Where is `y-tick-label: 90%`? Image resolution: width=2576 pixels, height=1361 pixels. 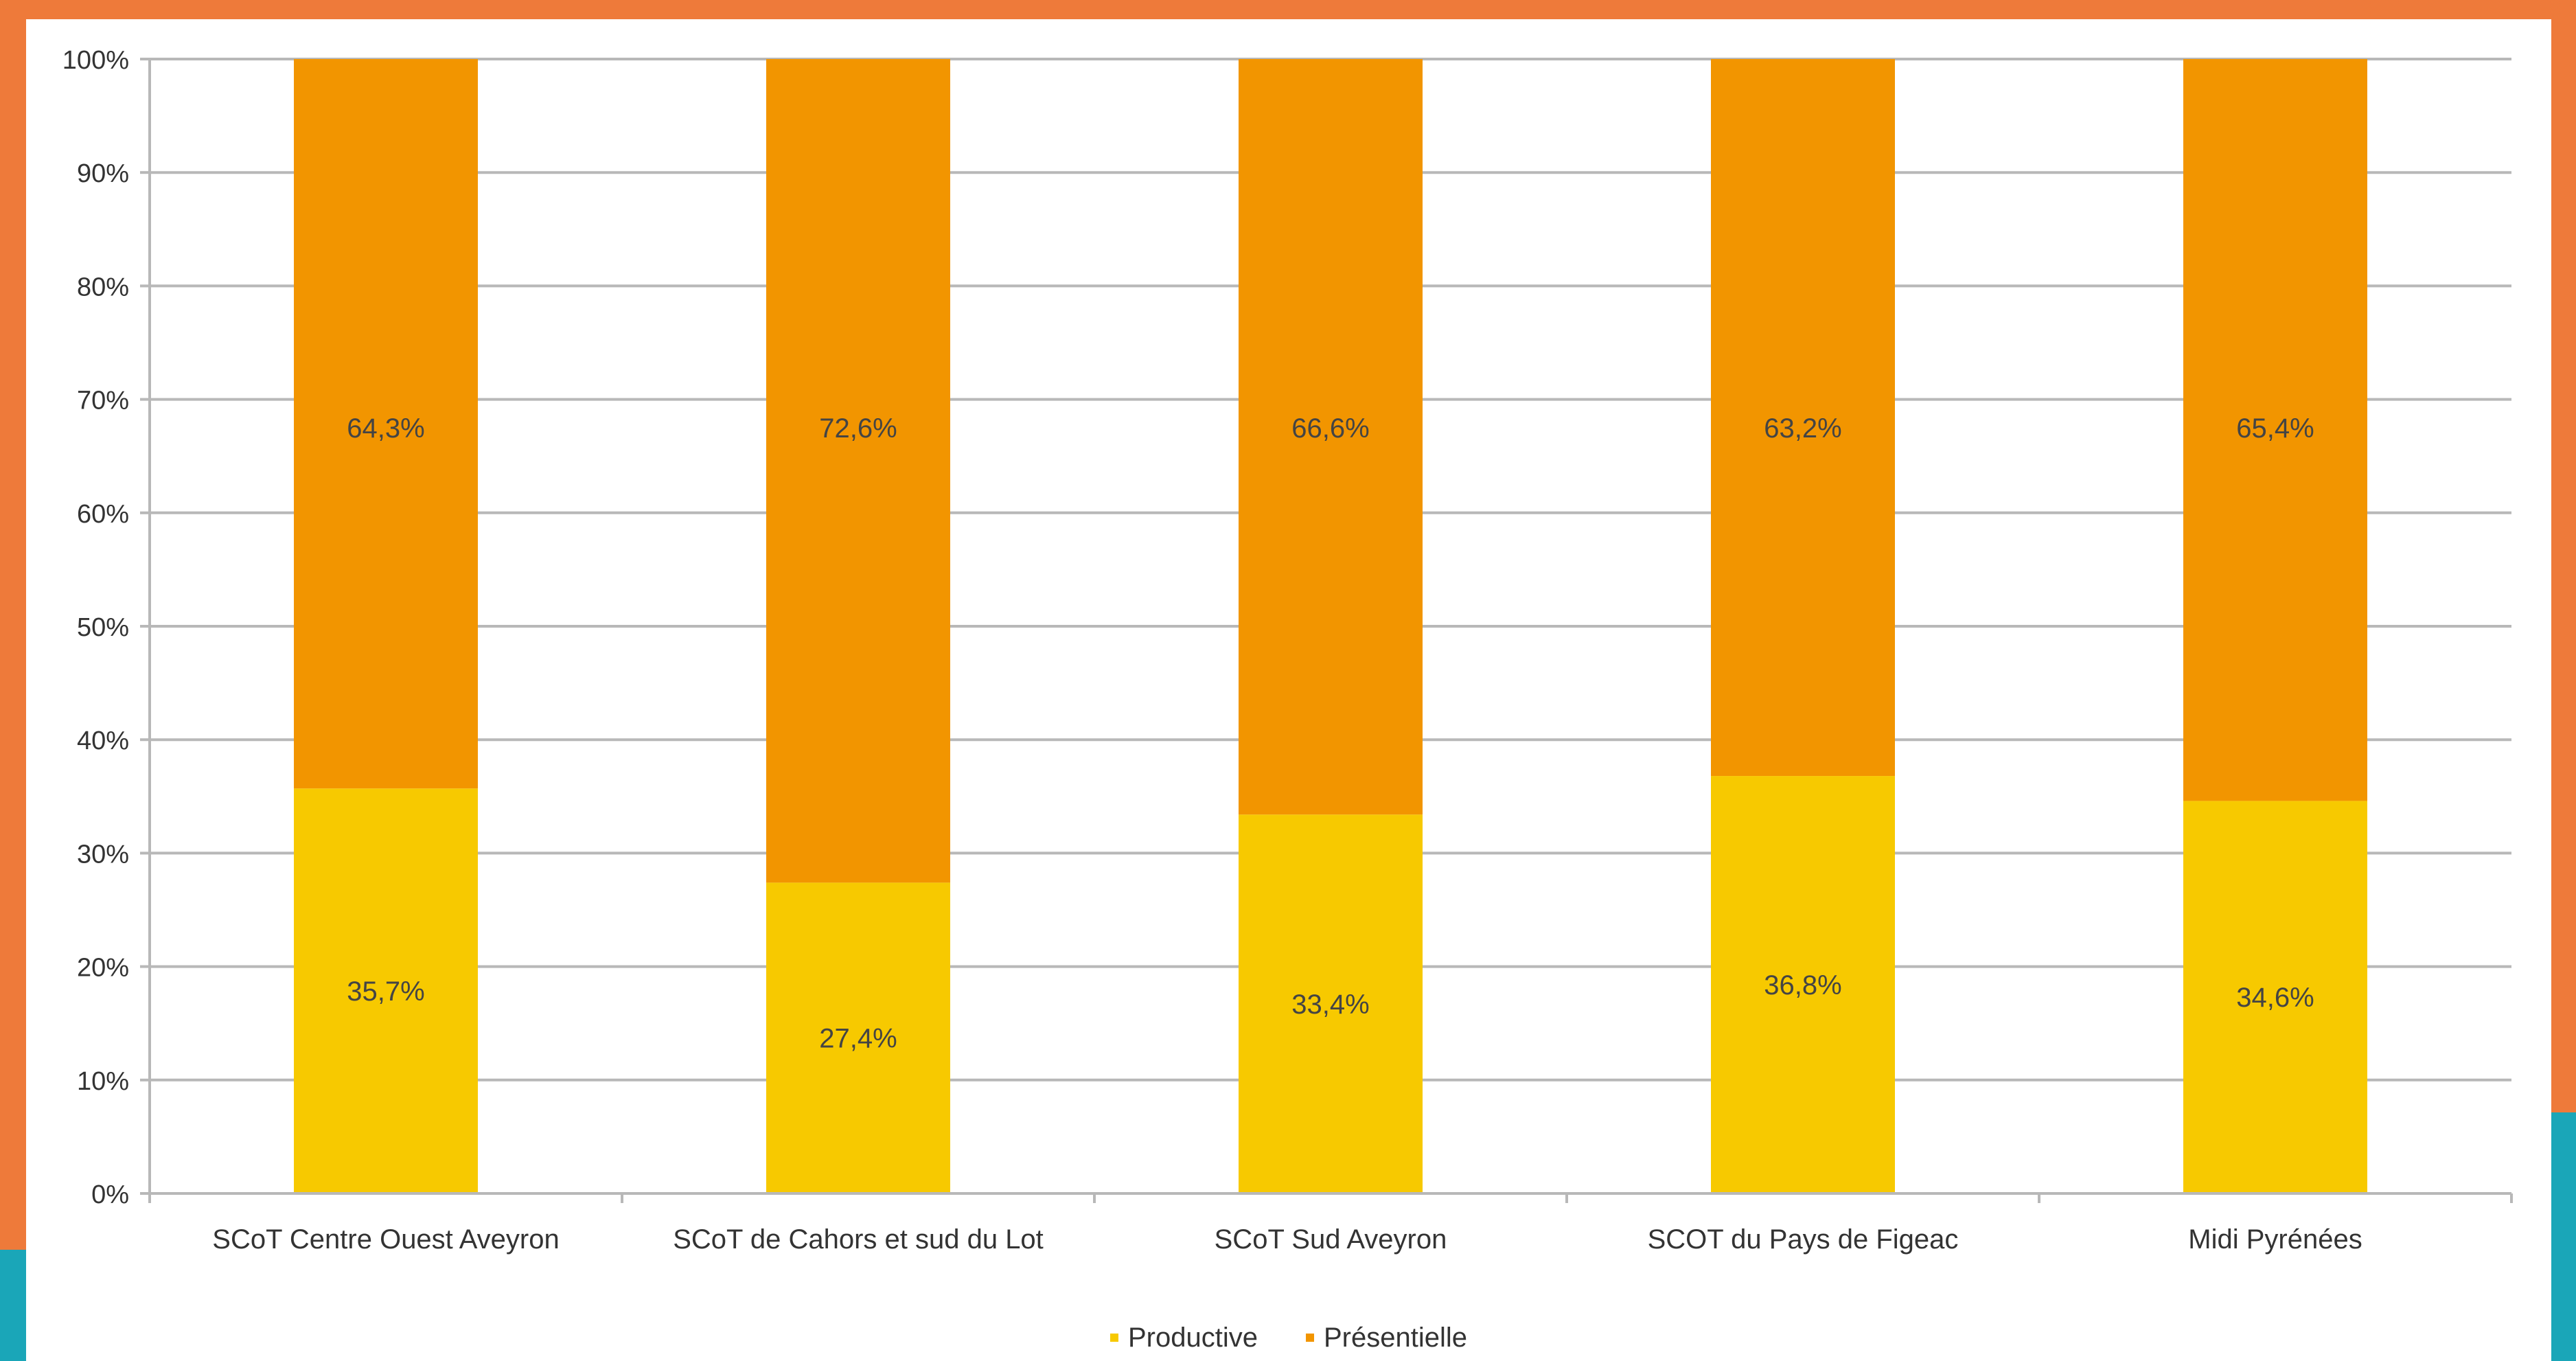
y-tick-label: 90% is located at coordinates (103, 173).